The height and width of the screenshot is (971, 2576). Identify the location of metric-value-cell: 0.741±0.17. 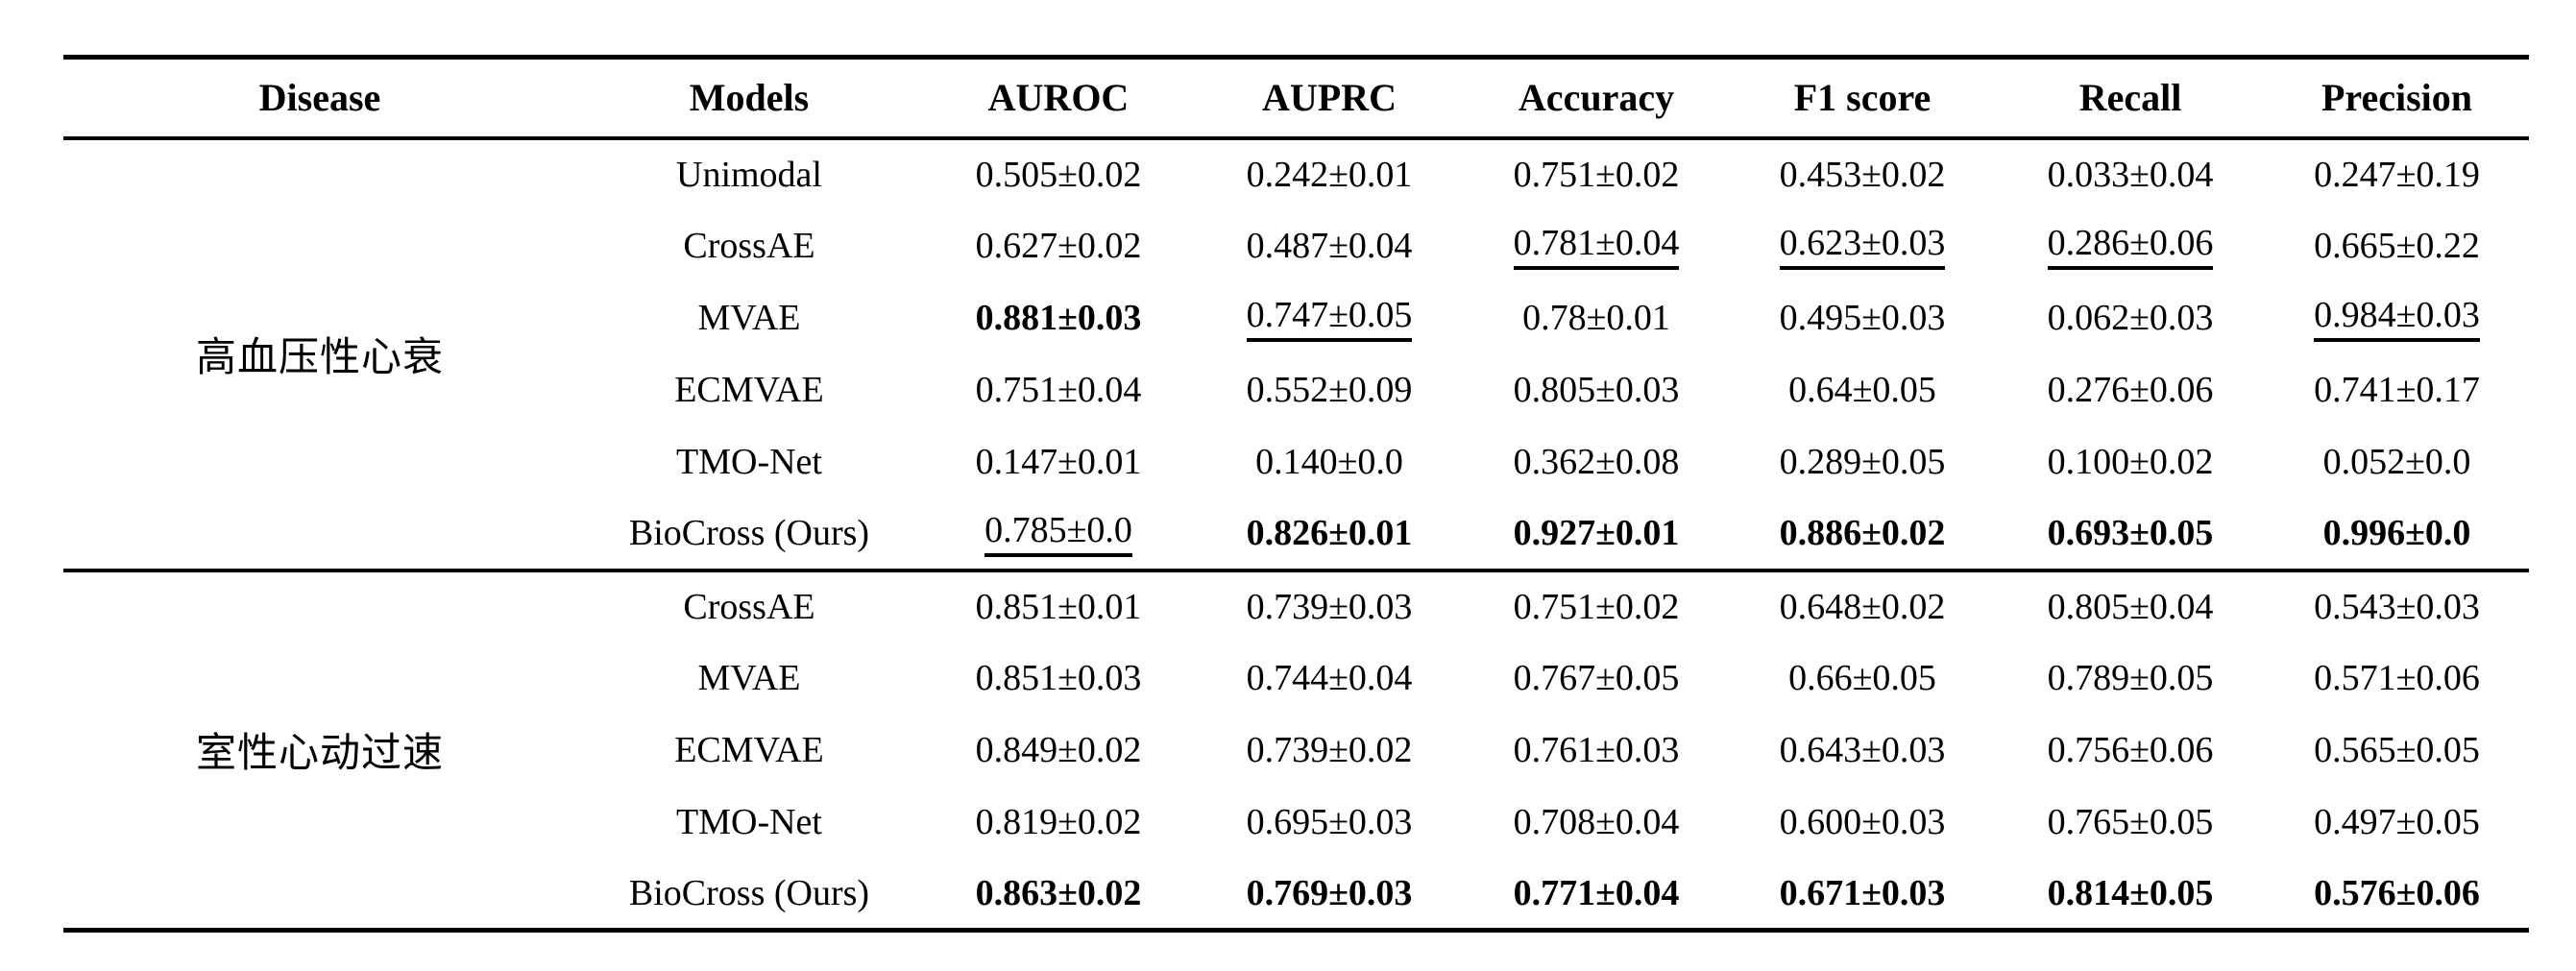
(2397, 390).